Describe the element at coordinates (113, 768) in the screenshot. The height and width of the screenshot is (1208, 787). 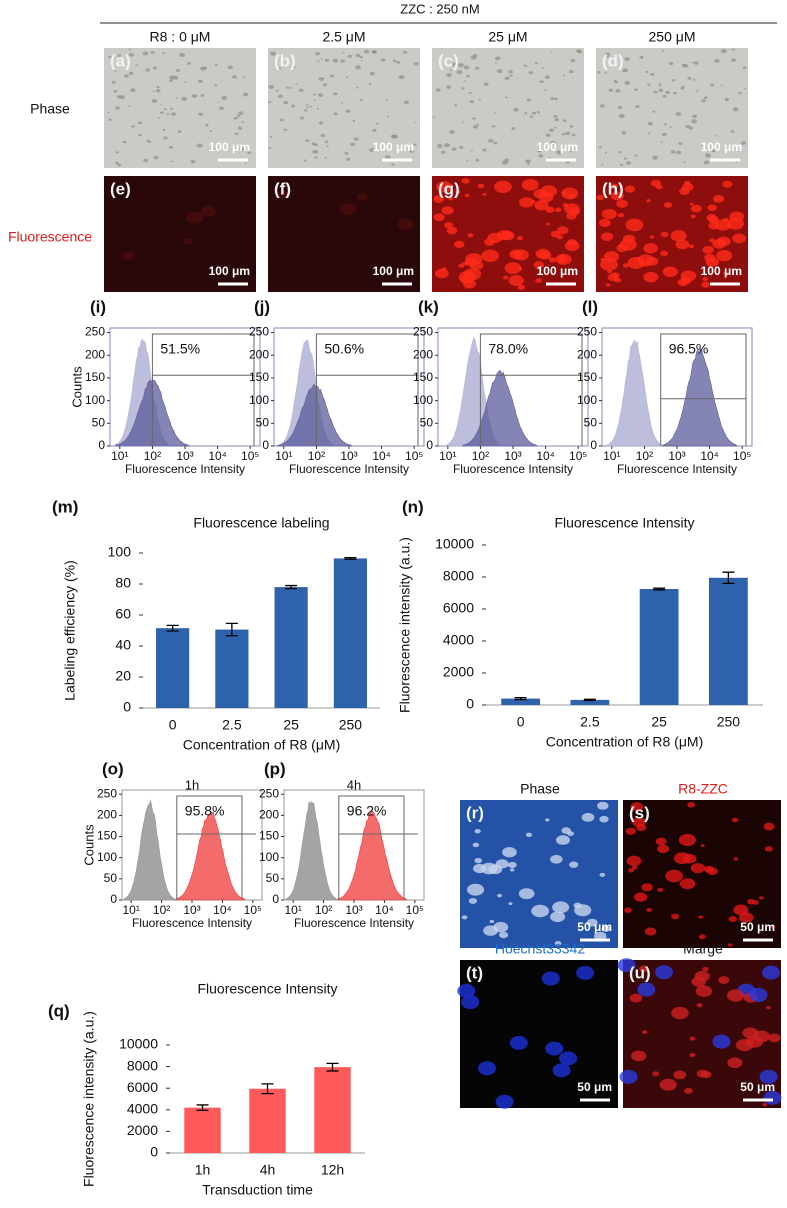
I see `panel-label: (o)` at that location.